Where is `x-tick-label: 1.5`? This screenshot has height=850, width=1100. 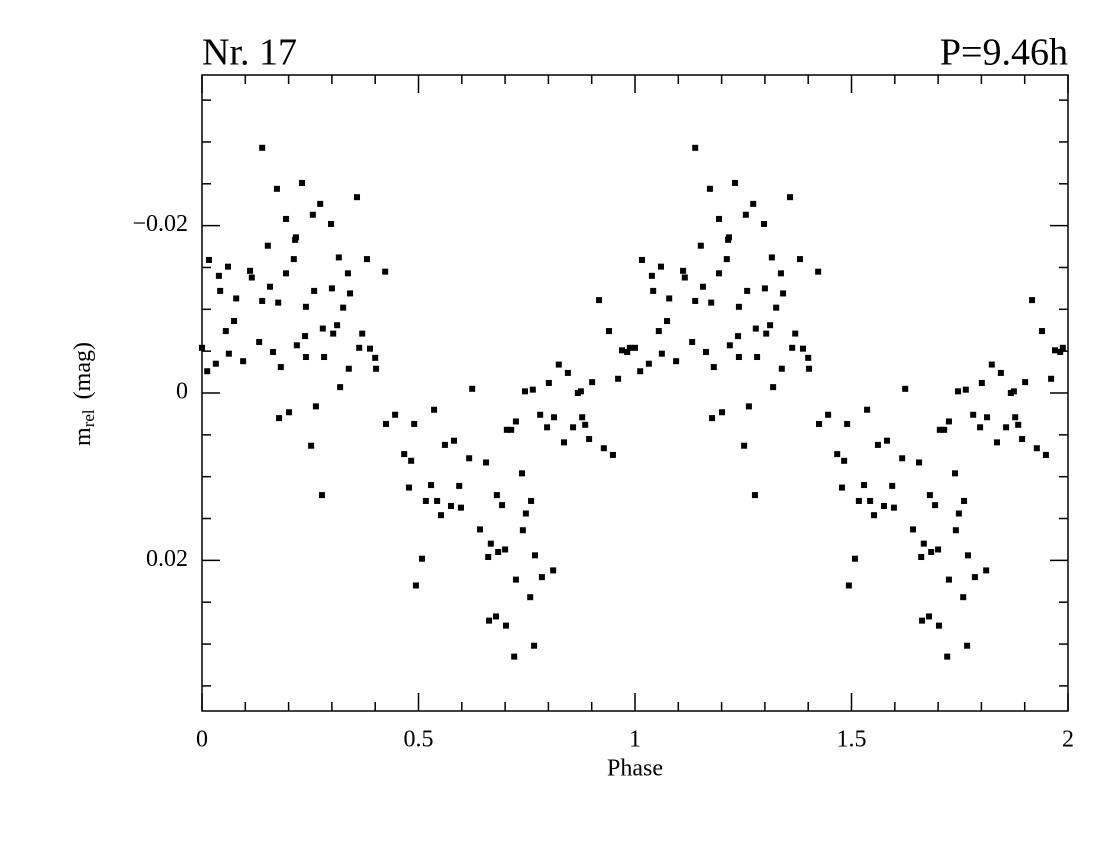 x-tick-label: 1.5 is located at coordinates (852, 740).